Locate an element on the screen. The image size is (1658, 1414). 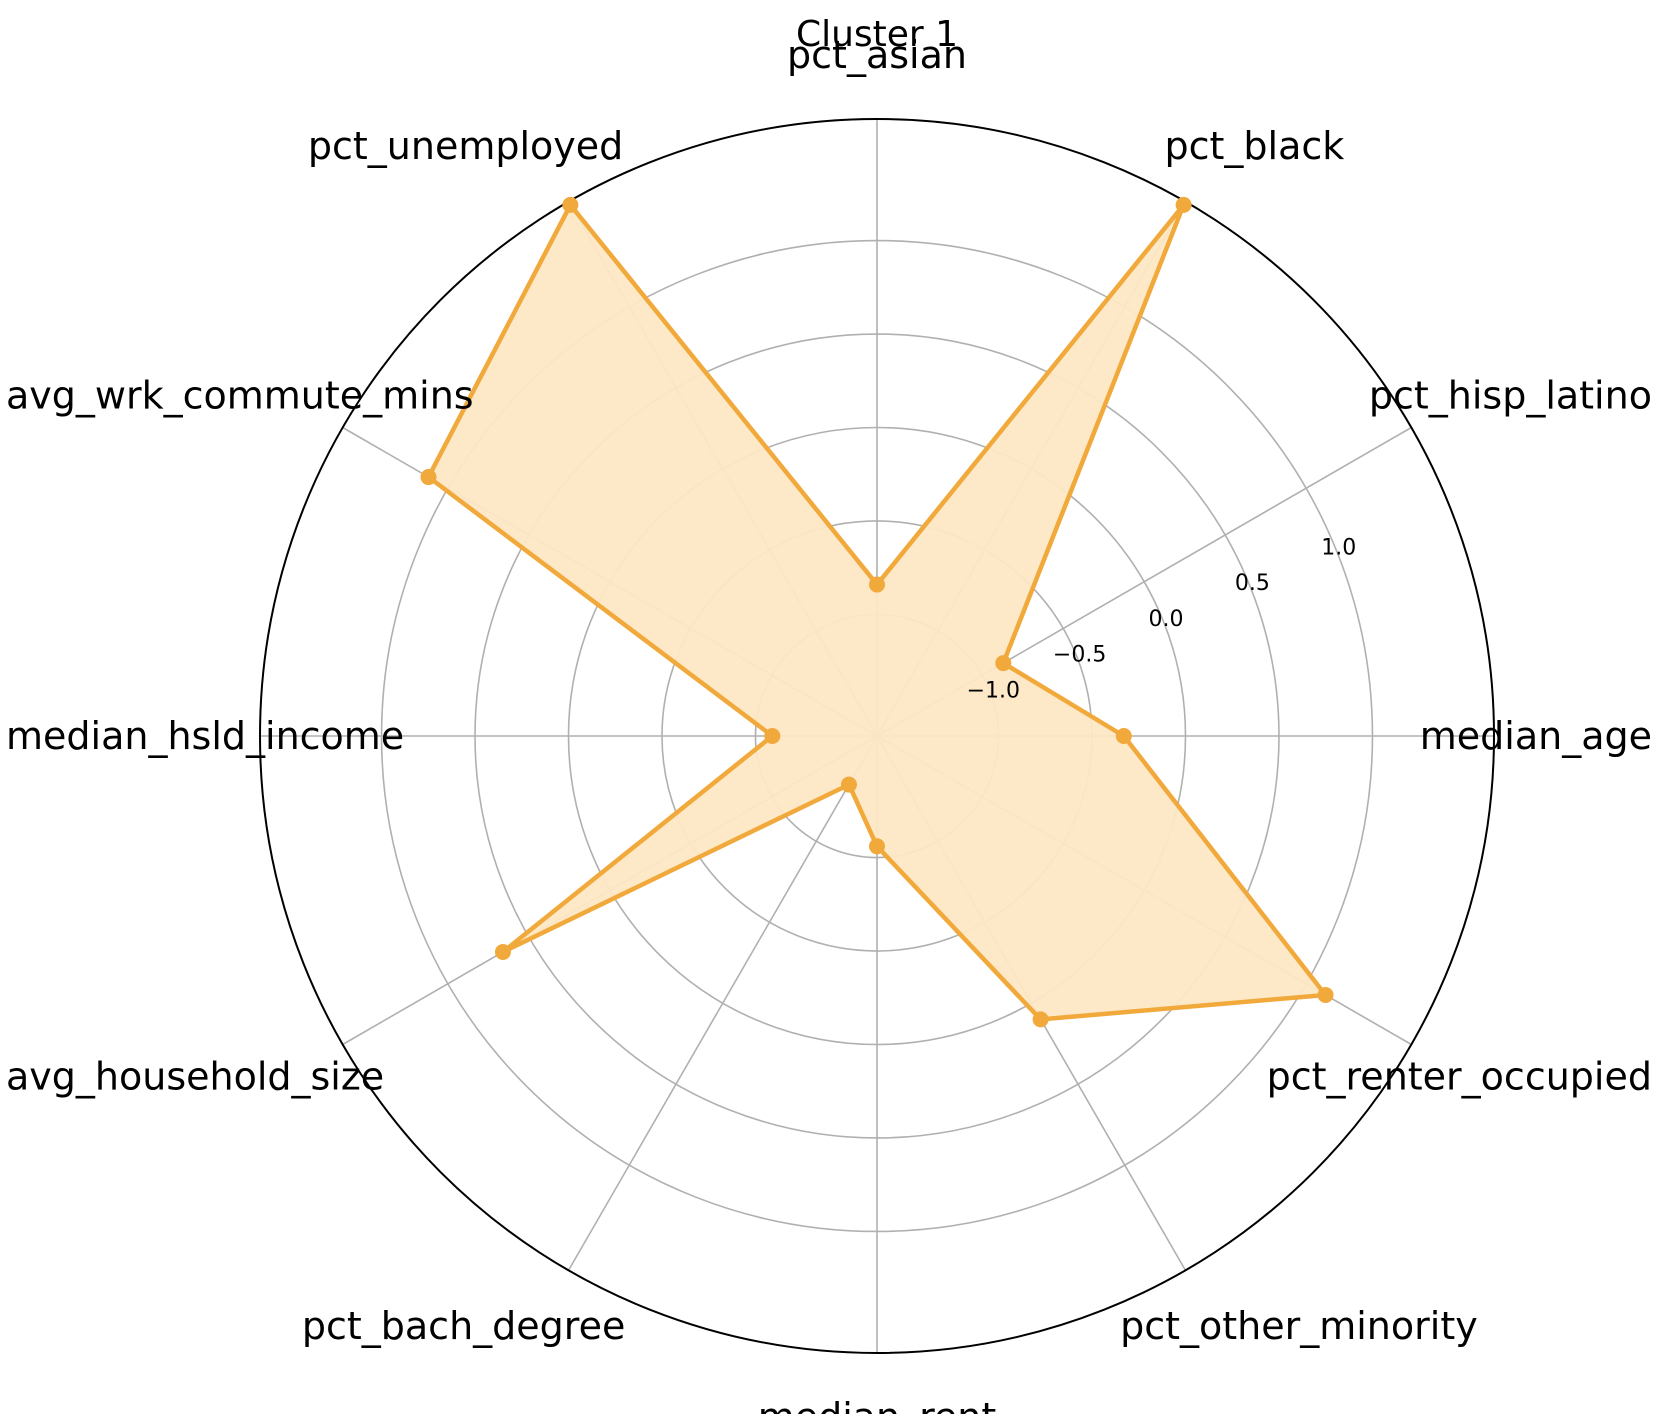
chart-title: Cluster 1 is located at coordinates (877, 34).